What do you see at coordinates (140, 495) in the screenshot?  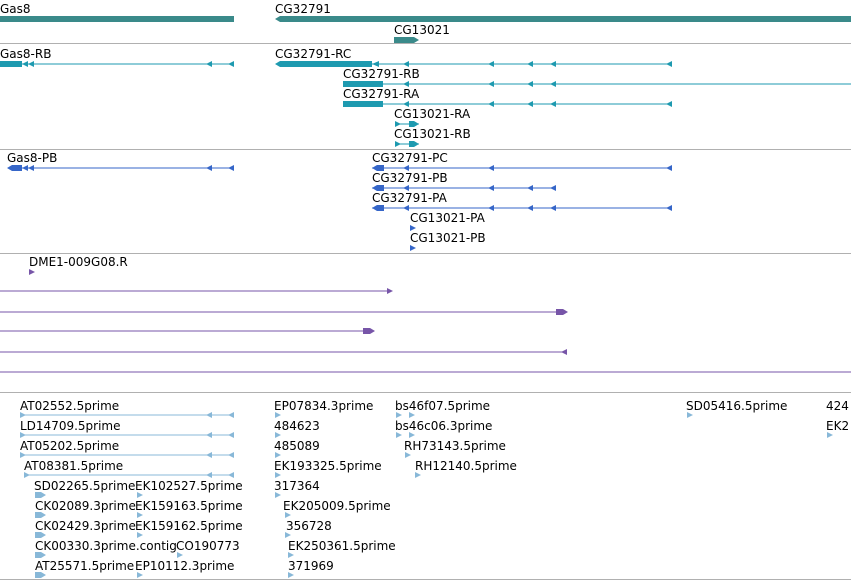 I see `est-glyph-ek102527` at bounding box center [140, 495].